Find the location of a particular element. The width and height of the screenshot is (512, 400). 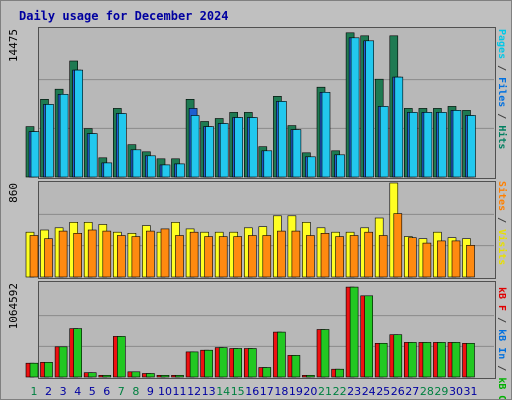

bot-legend-part: kB Out is located at coordinates (501, 388).